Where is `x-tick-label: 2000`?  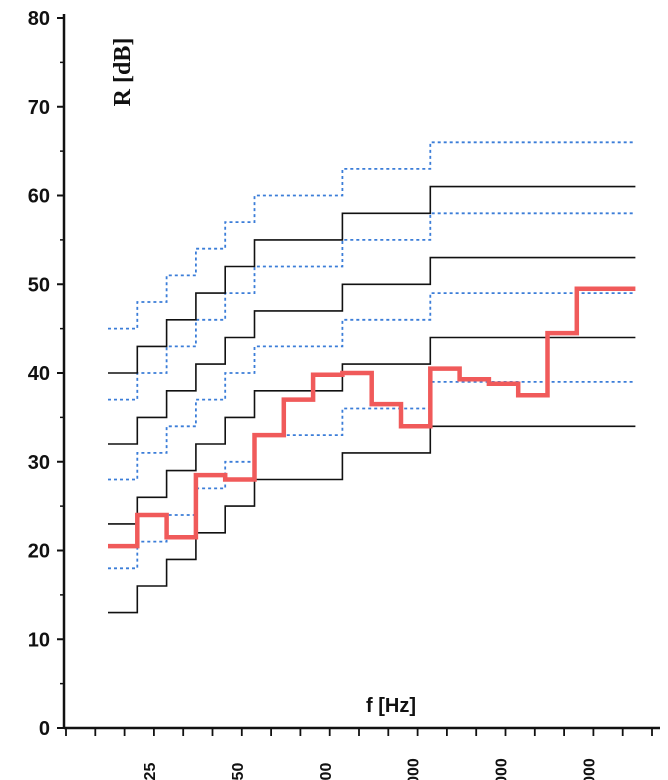
x-tick-label: 2000 is located at coordinates (502, 769).